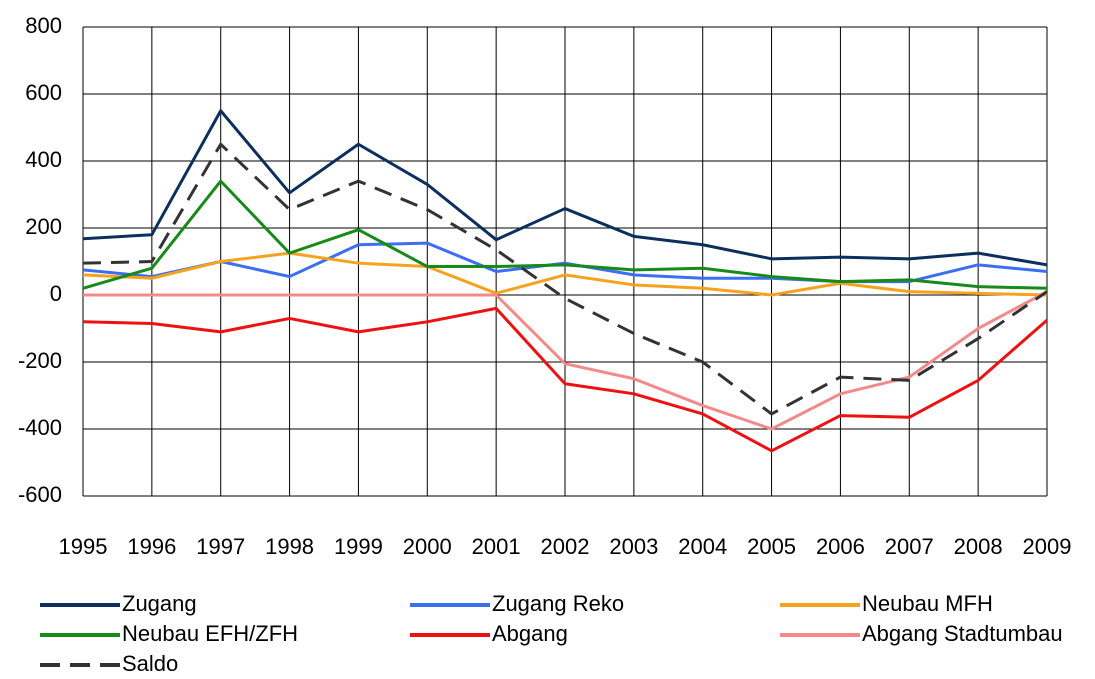 Image resolution: width=1095 pixels, height=679 pixels. What do you see at coordinates (978, 546) in the screenshot?
I see `x-tick-label: 2008` at bounding box center [978, 546].